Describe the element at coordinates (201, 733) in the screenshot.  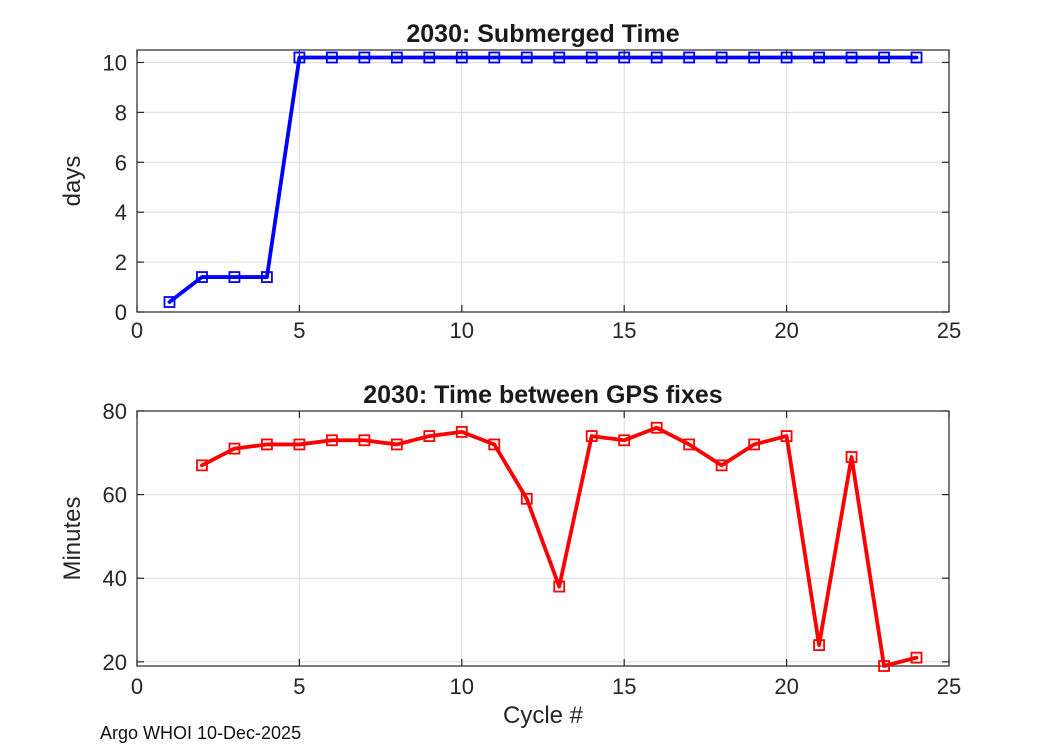
I see `figure-footer-text: Argo WHOI 10-Dec-2025` at that location.